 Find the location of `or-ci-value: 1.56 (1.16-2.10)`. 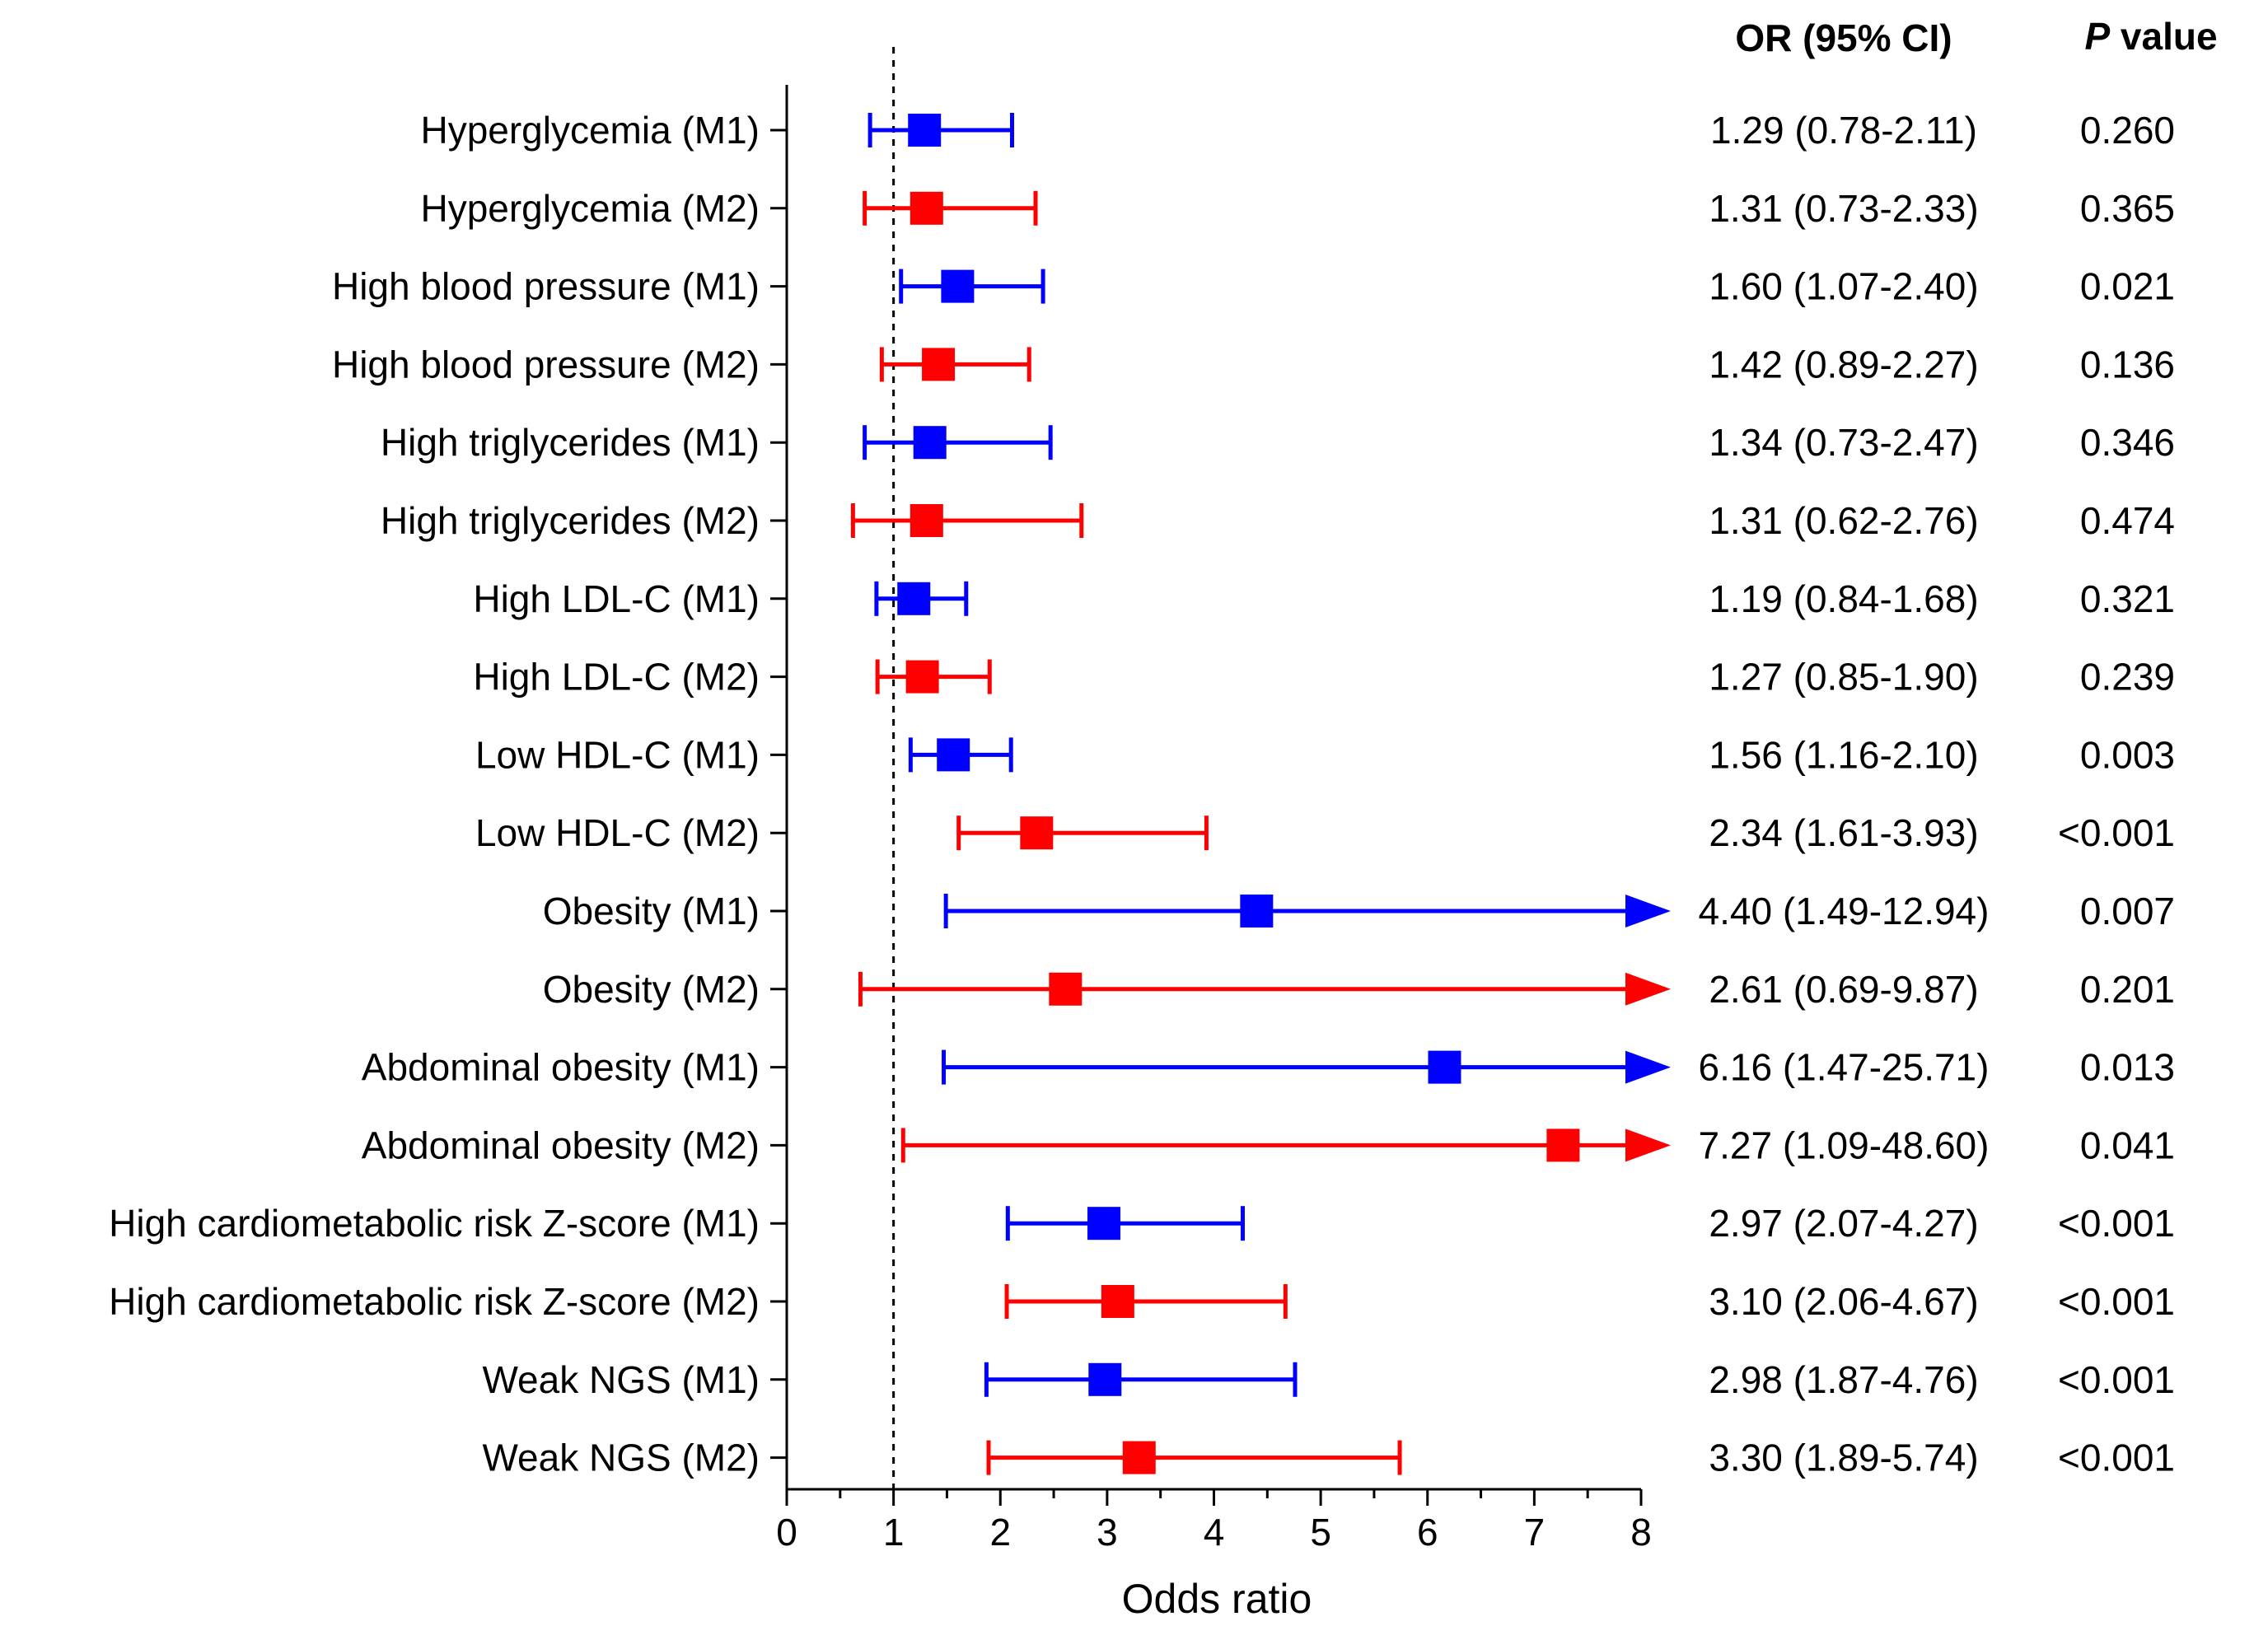

or-ci-value: 1.56 (1.16-2.10) is located at coordinates (1843, 754).